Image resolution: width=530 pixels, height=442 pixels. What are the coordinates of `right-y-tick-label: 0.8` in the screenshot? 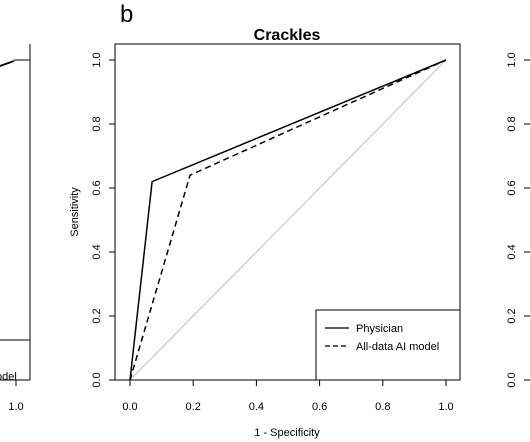 It's located at (512, 123).